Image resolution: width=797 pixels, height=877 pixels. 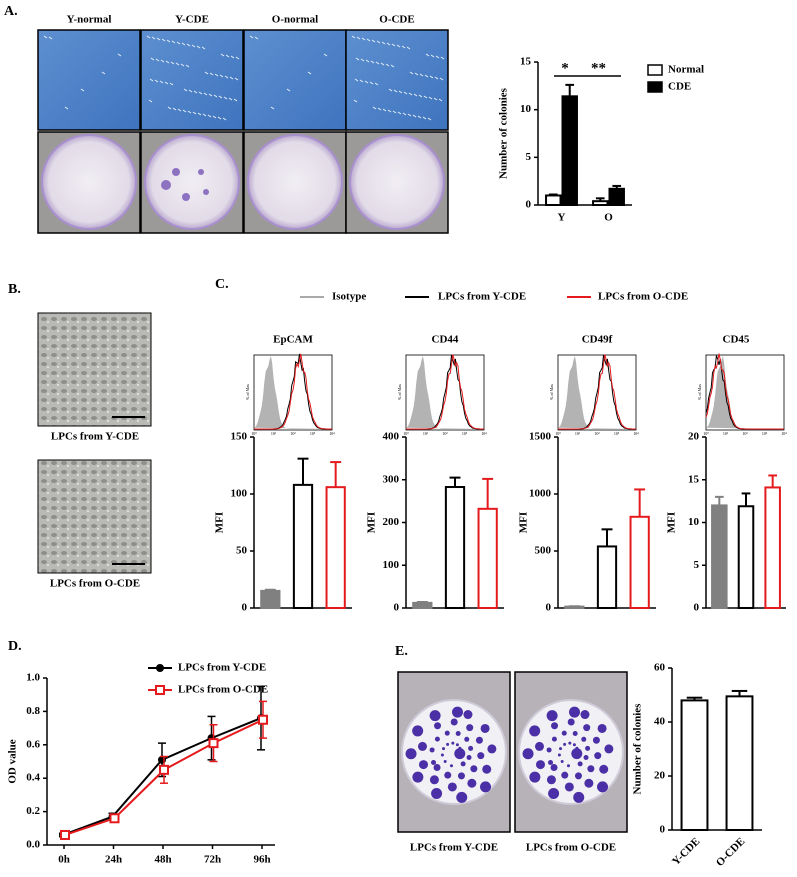 I want to click on y-tick-label: 40, so click(x=660, y=722).